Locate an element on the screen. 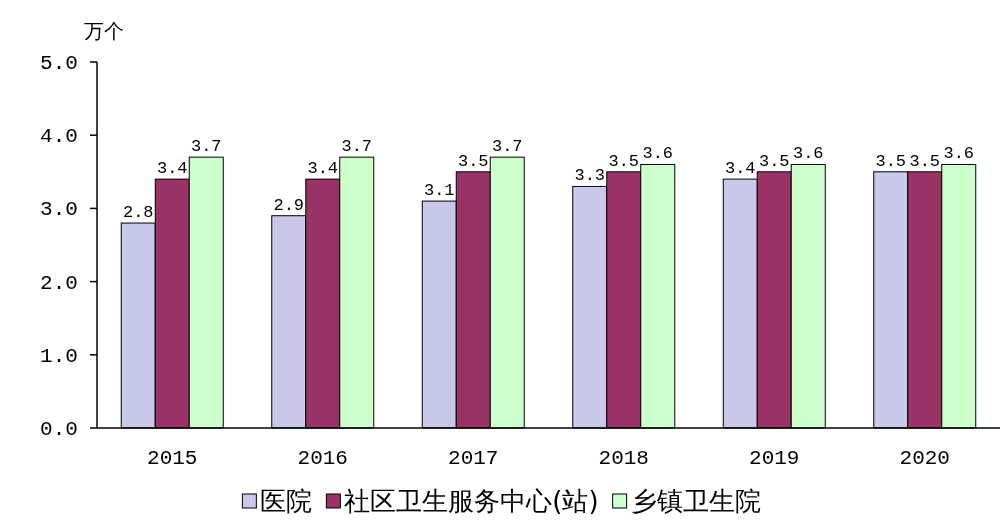 The height and width of the screenshot is (529, 1003). data-label: 2.9 is located at coordinates (289, 205).